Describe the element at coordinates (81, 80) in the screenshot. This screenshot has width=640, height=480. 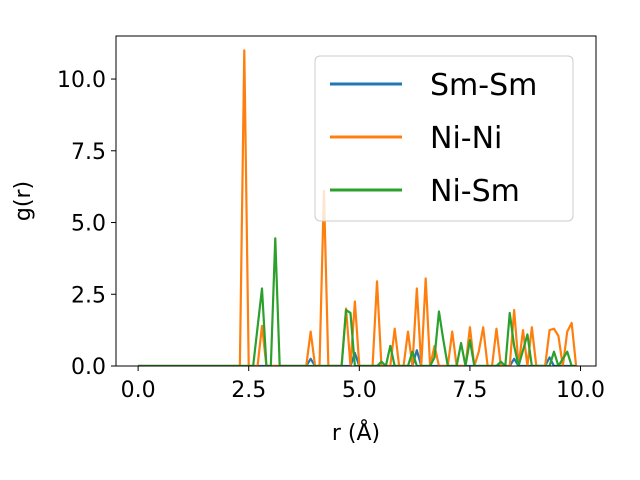
I see `y-tick-label: 10.0` at that location.